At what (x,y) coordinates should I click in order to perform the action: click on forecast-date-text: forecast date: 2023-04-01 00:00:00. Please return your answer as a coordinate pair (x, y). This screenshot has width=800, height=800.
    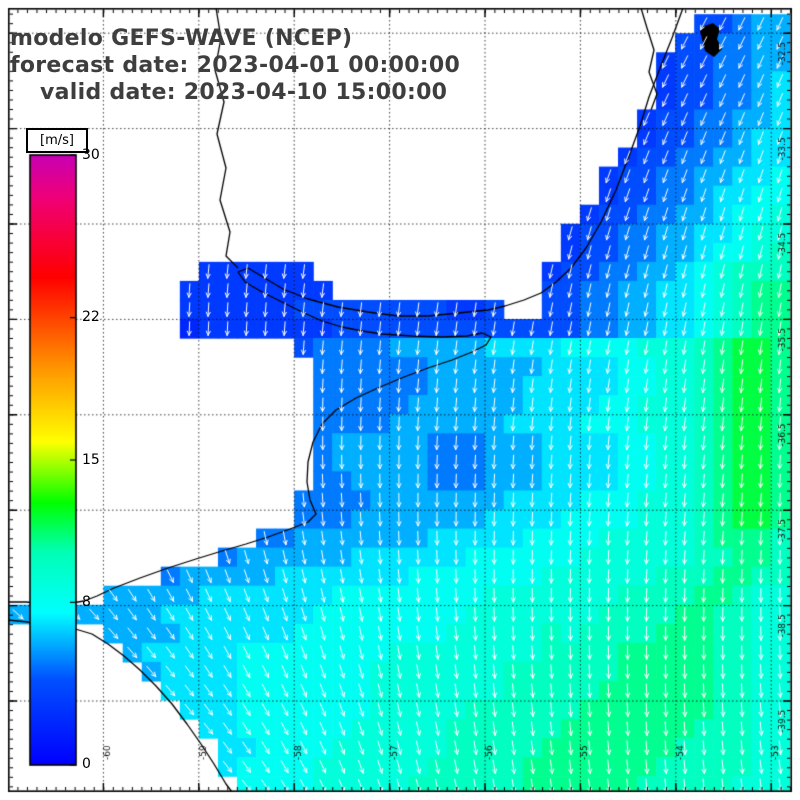
    Looking at the image, I should click on (235, 65).